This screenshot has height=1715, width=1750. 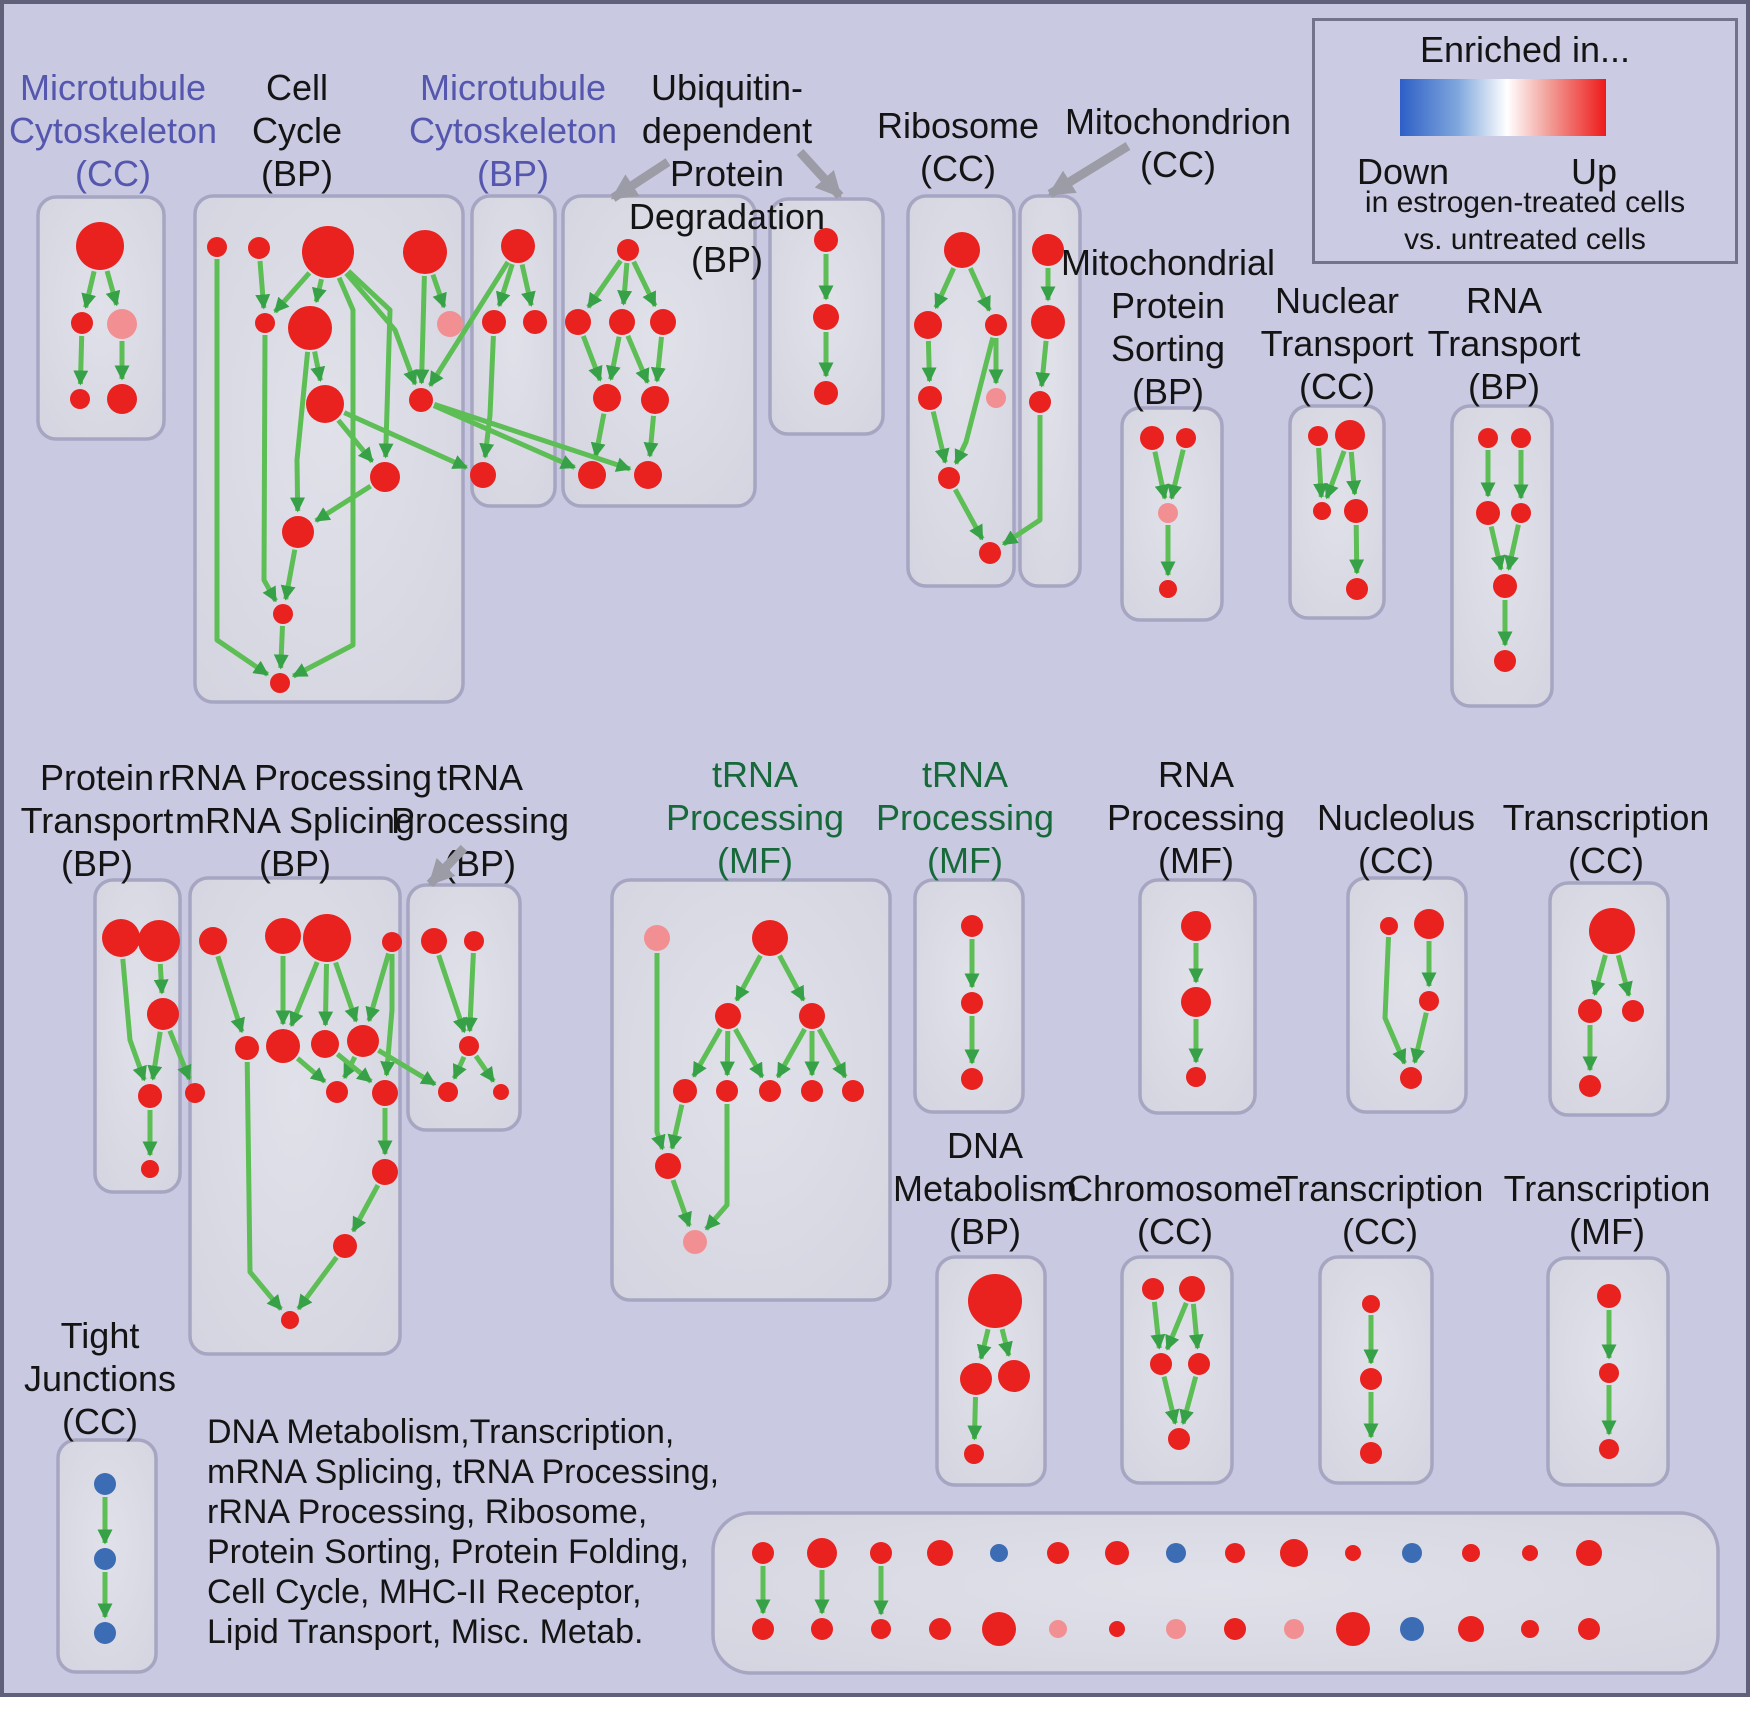 I want to click on cell-cycle-bp-label-line-1: Cycle, so click(x=297, y=130).